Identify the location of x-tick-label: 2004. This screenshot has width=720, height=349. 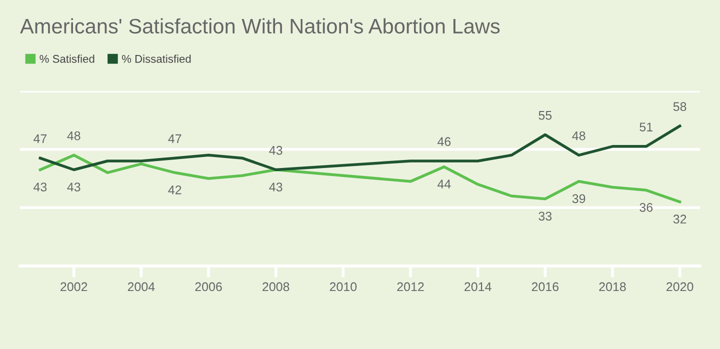
(141, 287).